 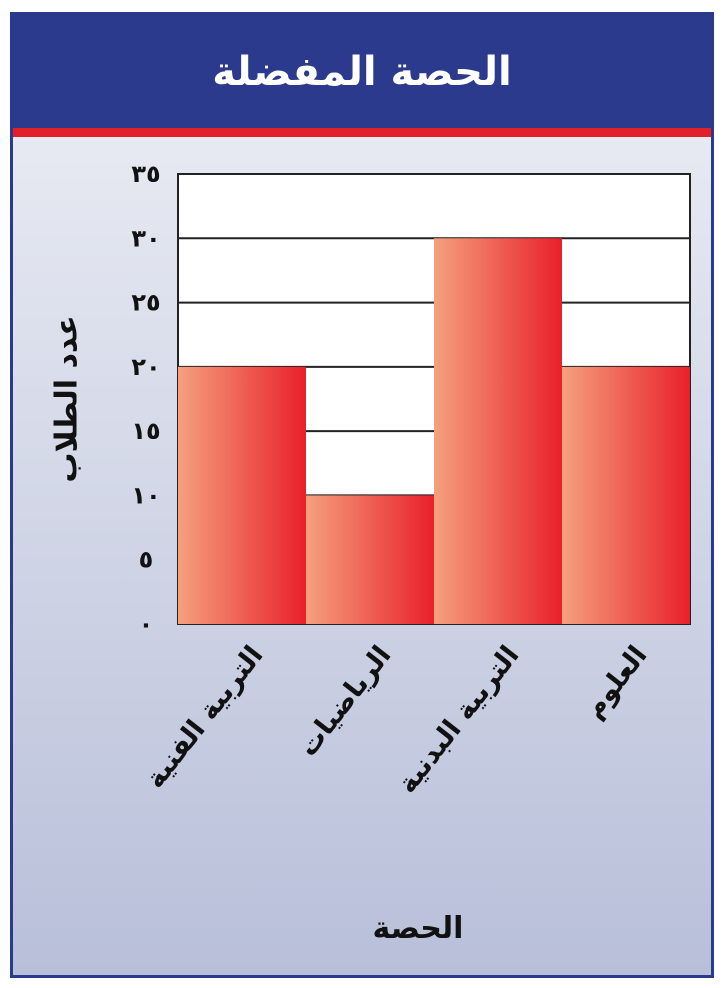 What do you see at coordinates (145, 367) in the screenshot?
I see `y-tick-label: ٢٠` at bounding box center [145, 367].